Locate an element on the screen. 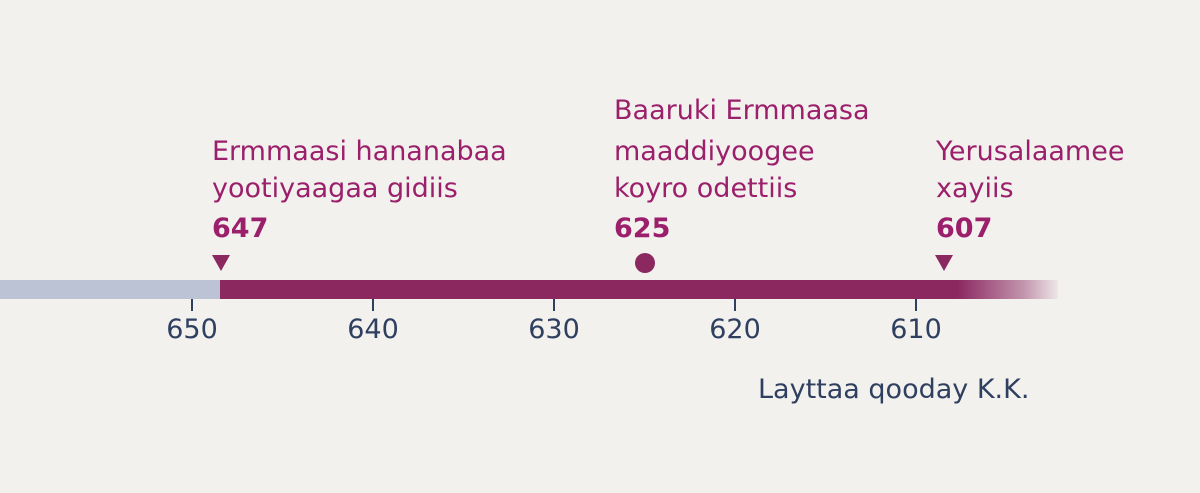 The height and width of the screenshot is (493, 1200). event-647-line2: yootiyaagaa gidiis is located at coordinates (335, 188).